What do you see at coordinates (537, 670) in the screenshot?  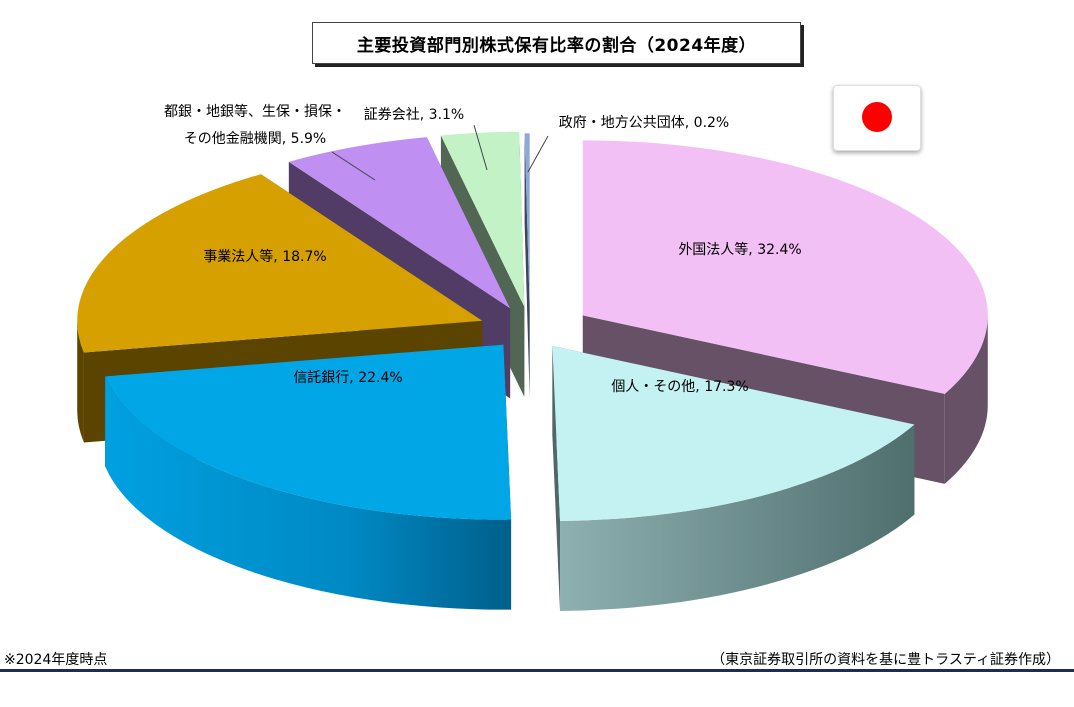 I see `footer-divider` at bounding box center [537, 670].